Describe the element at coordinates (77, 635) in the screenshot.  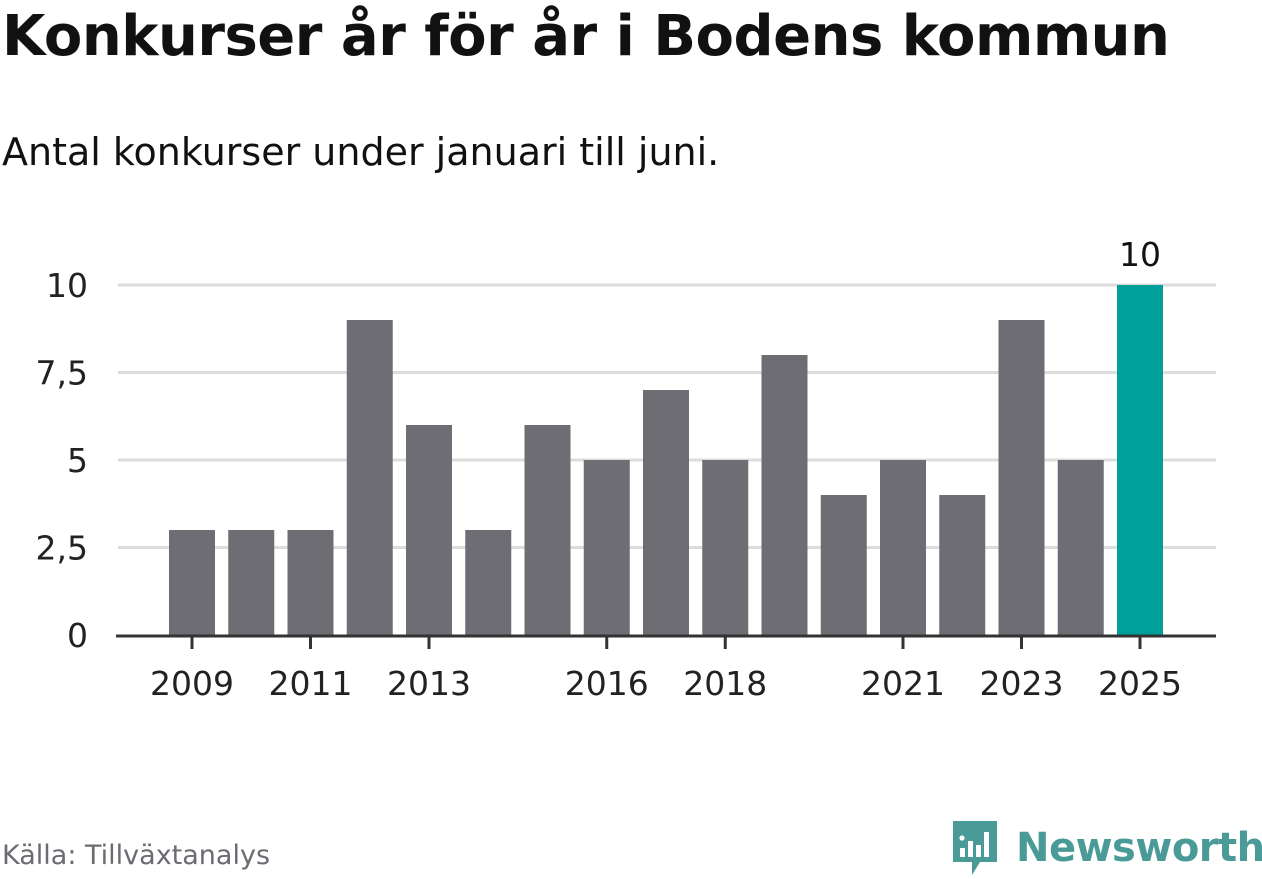
I see `y-tick-label: 0` at that location.